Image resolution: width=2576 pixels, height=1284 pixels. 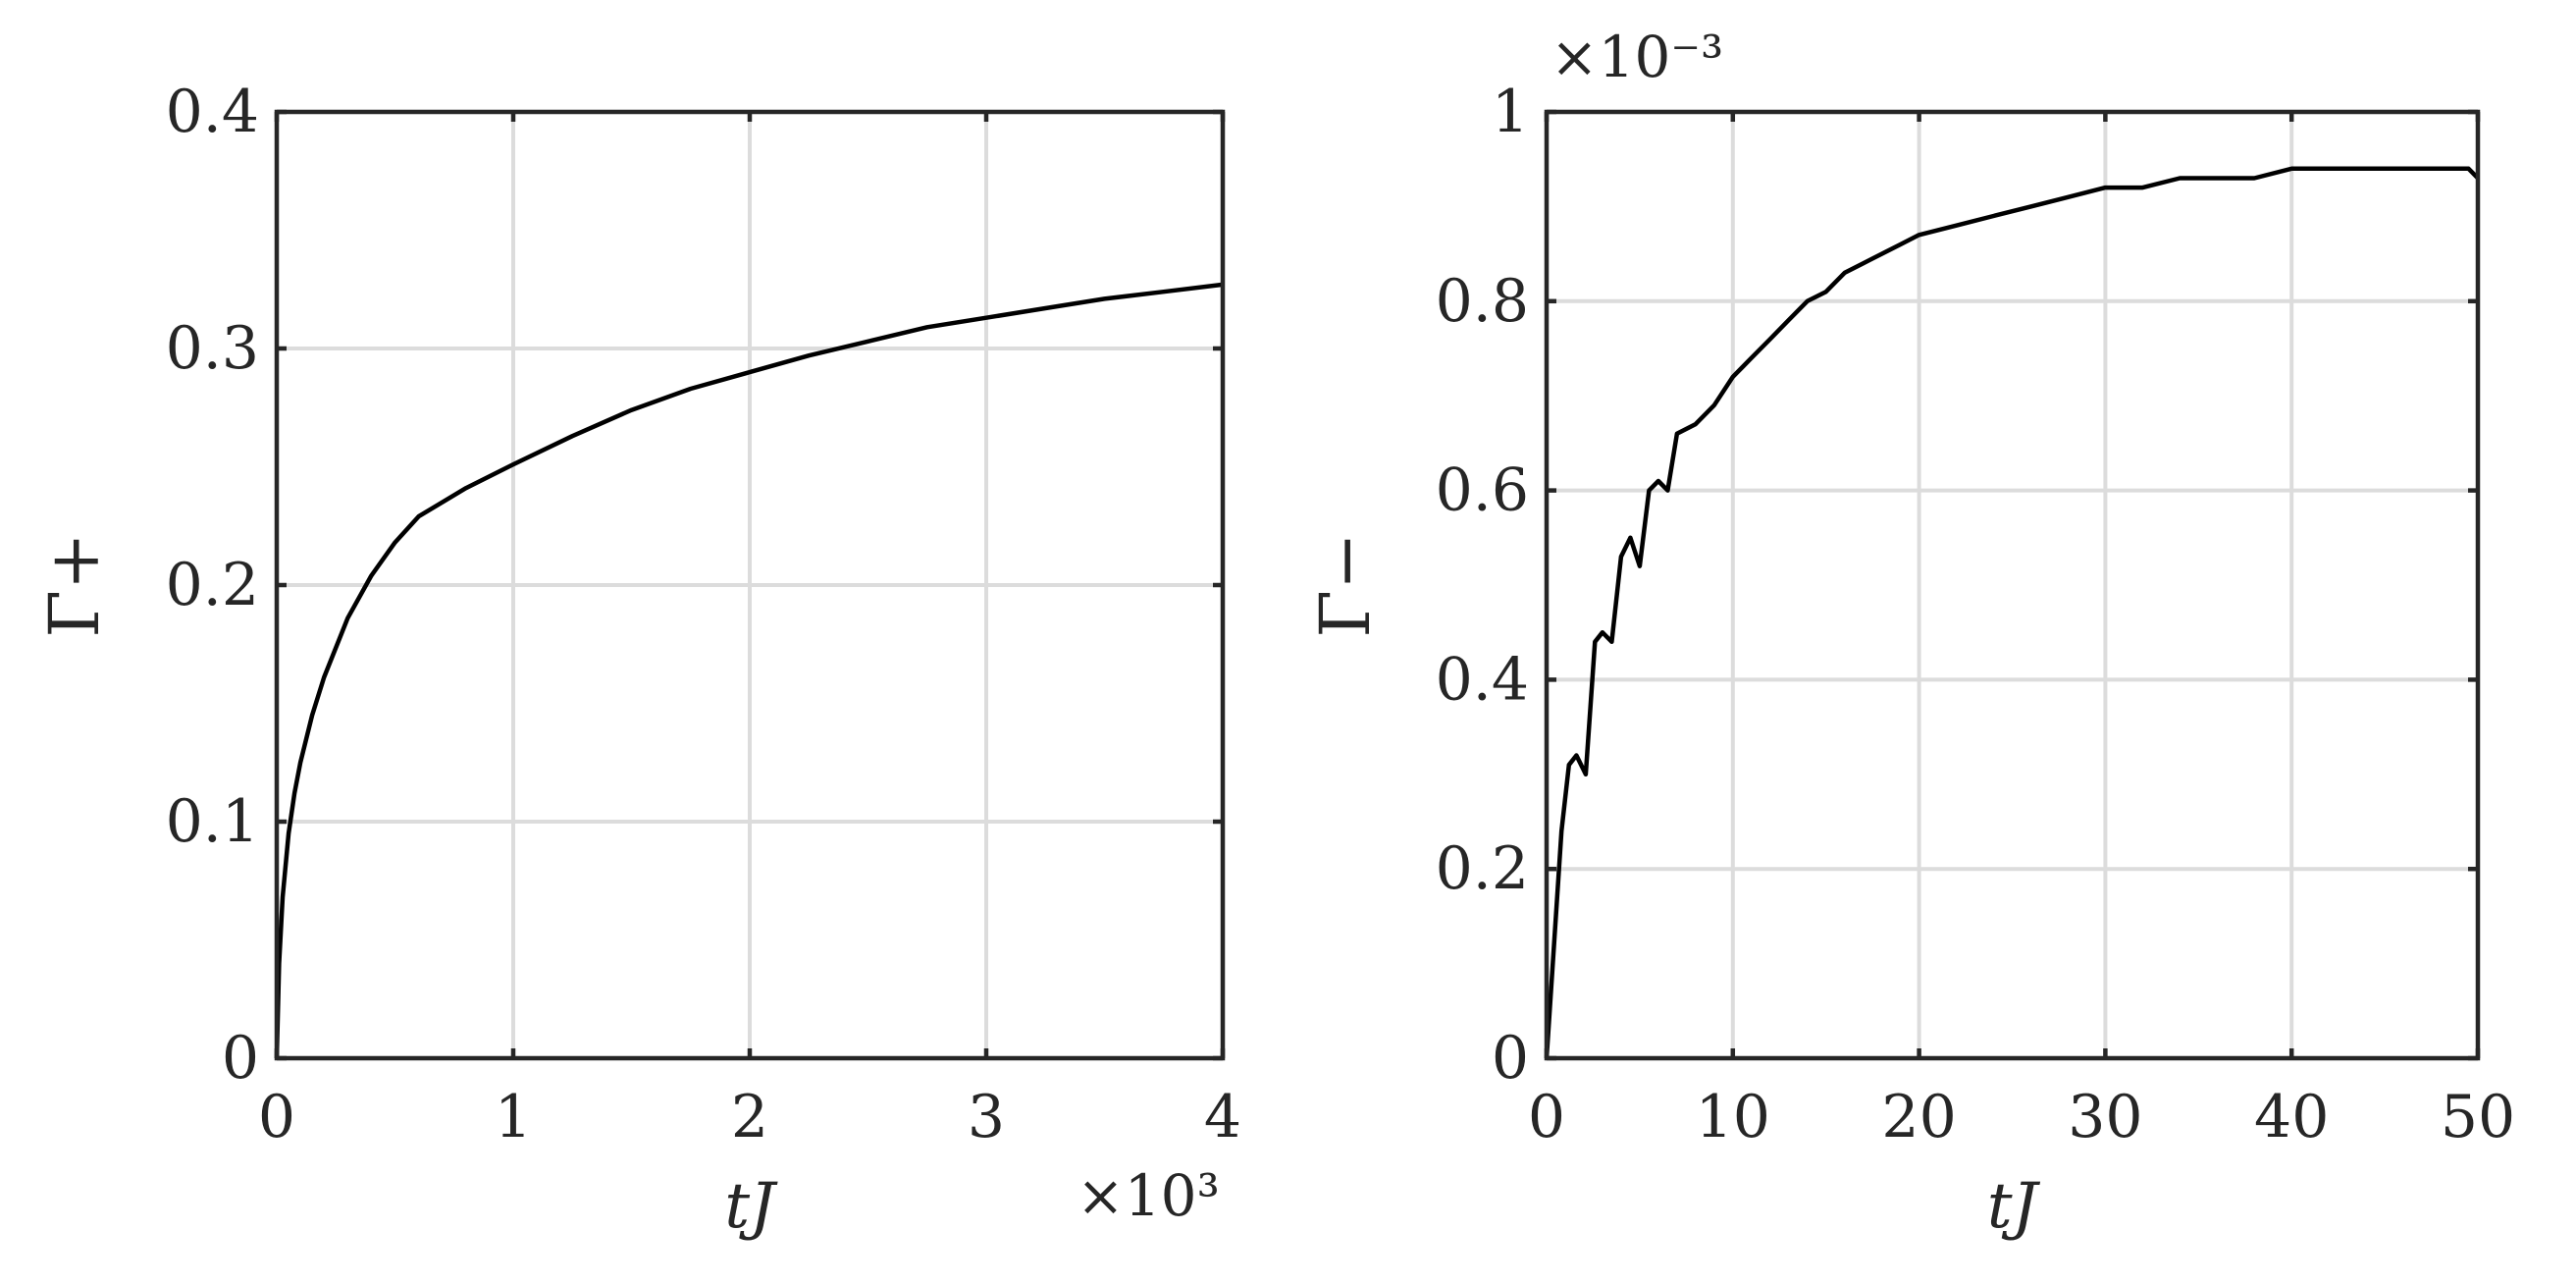 What do you see at coordinates (212, 348) in the screenshot?
I see `y-tick-label: 0.3` at bounding box center [212, 348].